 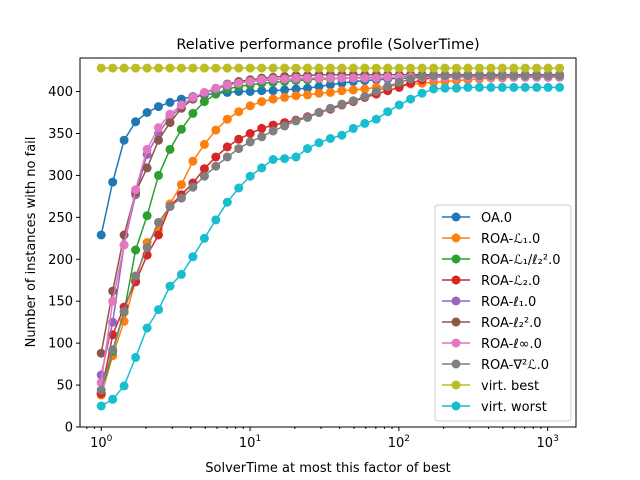 I want to click on y-tick-label: 300, so click(x=60, y=176).